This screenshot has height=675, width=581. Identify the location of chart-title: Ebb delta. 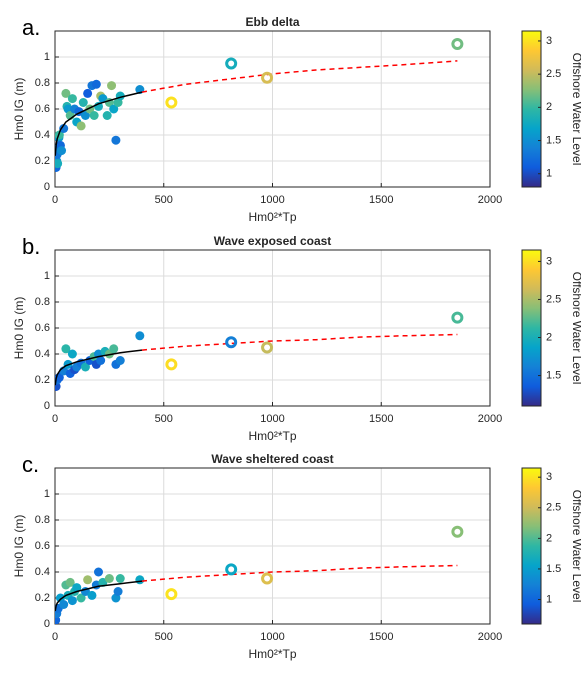
(272, 22).